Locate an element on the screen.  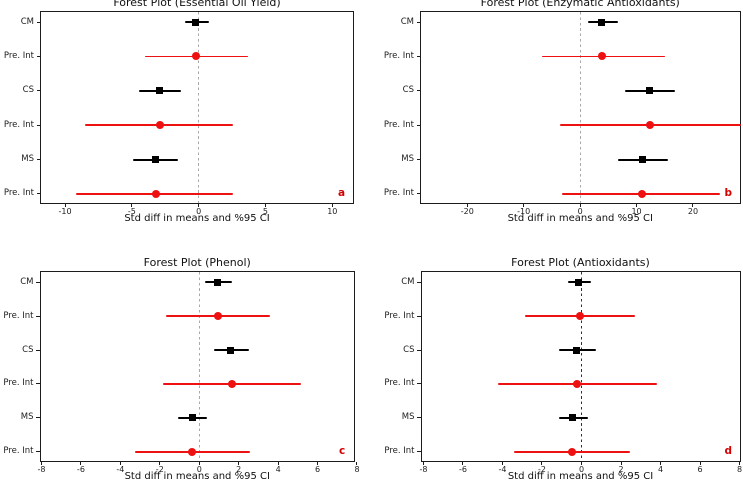
chart-title: Forest Plot (Phenol) is located at coordinates (197, 262).